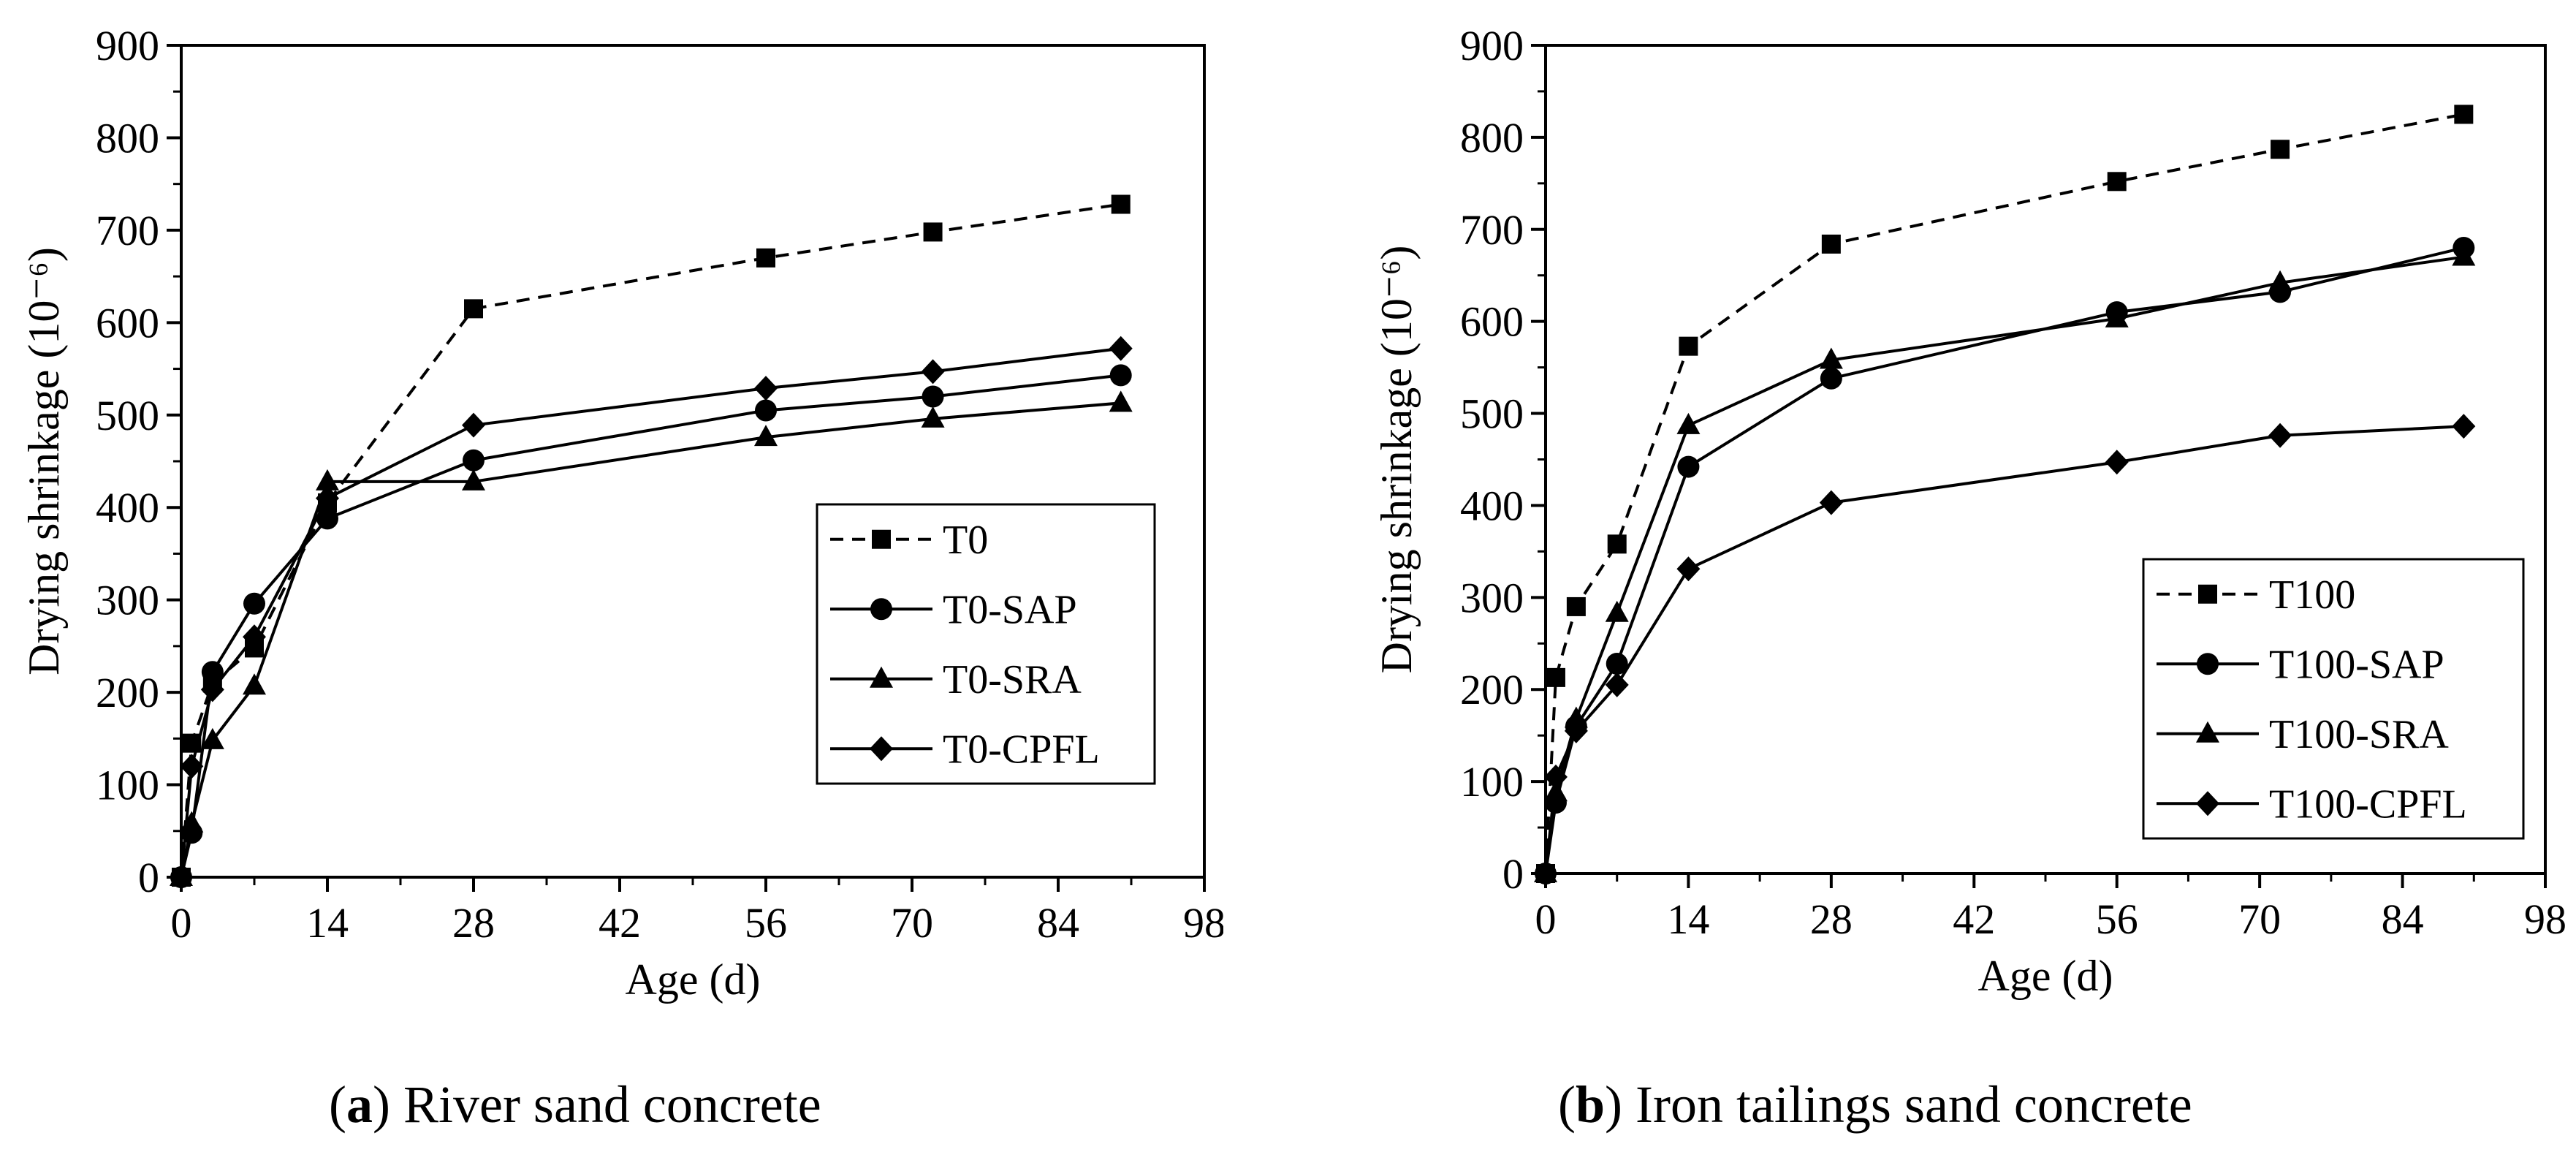 The height and width of the screenshot is (1163, 2576). Describe the element at coordinates (1688, 919) in the screenshot. I see `chart-b-x-tick-label: 14` at that location.